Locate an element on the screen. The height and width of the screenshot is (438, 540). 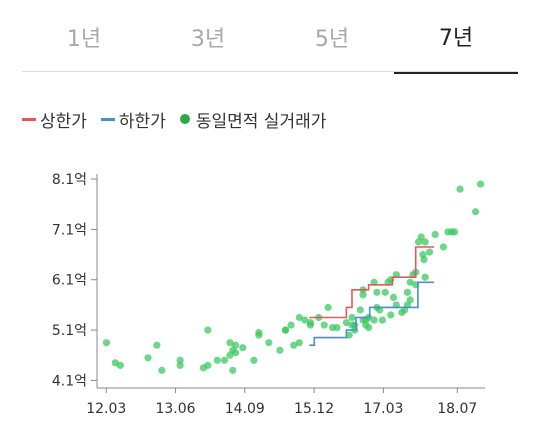
tab-5-years: 5년 is located at coordinates (332, 39).